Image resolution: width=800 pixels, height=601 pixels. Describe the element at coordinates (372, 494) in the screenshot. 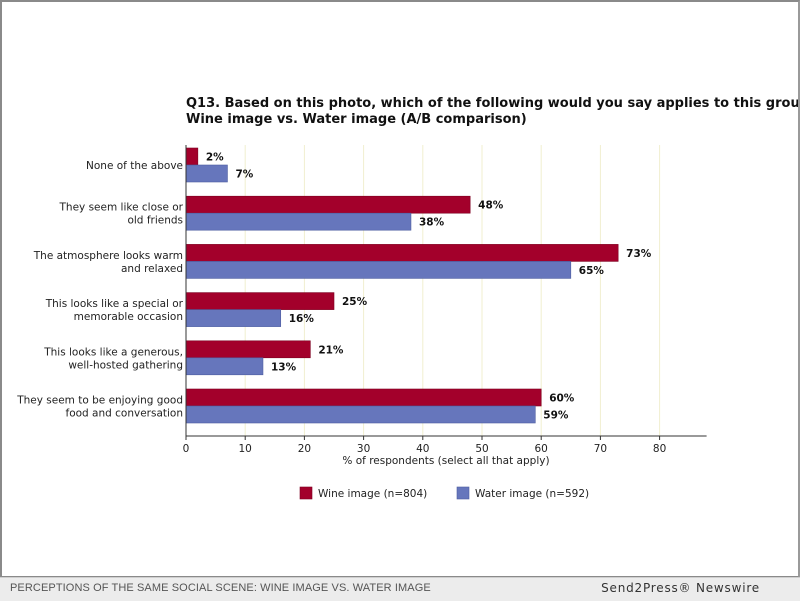

I see `legend-label-wine: Wine image (n=804)` at that location.